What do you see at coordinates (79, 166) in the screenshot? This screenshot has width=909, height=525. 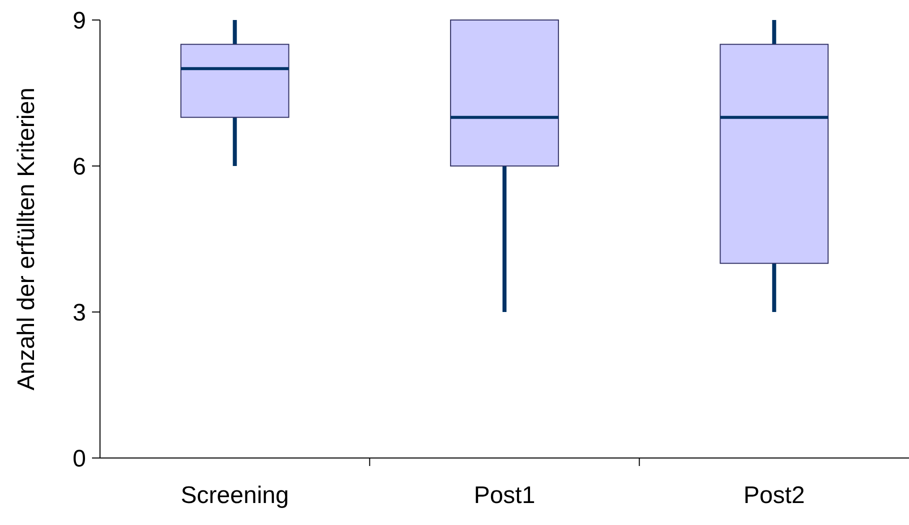 I see `y-tick-label: 6` at bounding box center [79, 166].